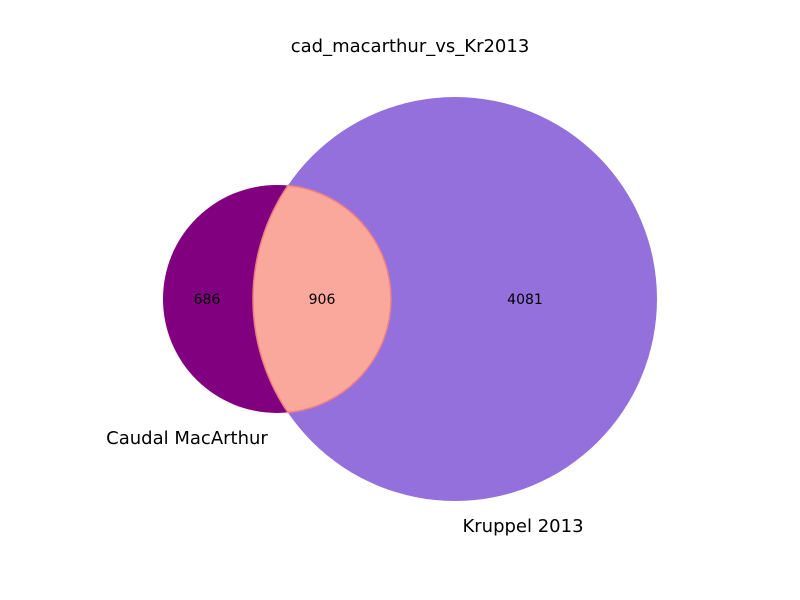 This screenshot has height=600, width=800. Describe the element at coordinates (187, 438) in the screenshot. I see `set-label-caudal-macarthur: Caudal MacArthur` at that location.